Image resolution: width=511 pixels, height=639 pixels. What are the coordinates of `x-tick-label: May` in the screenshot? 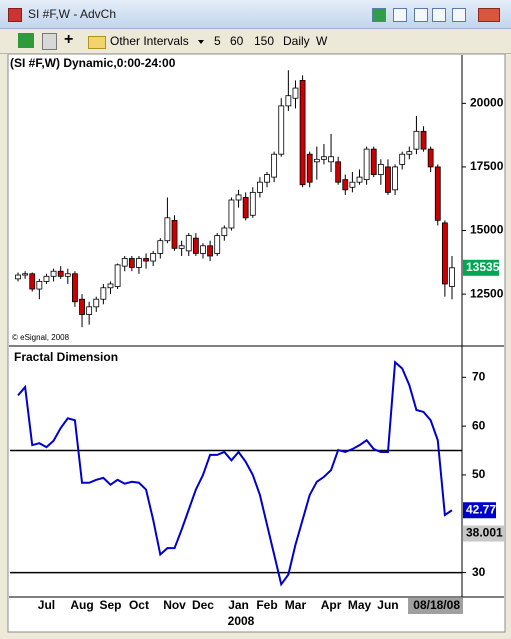 It's located at (360, 605).